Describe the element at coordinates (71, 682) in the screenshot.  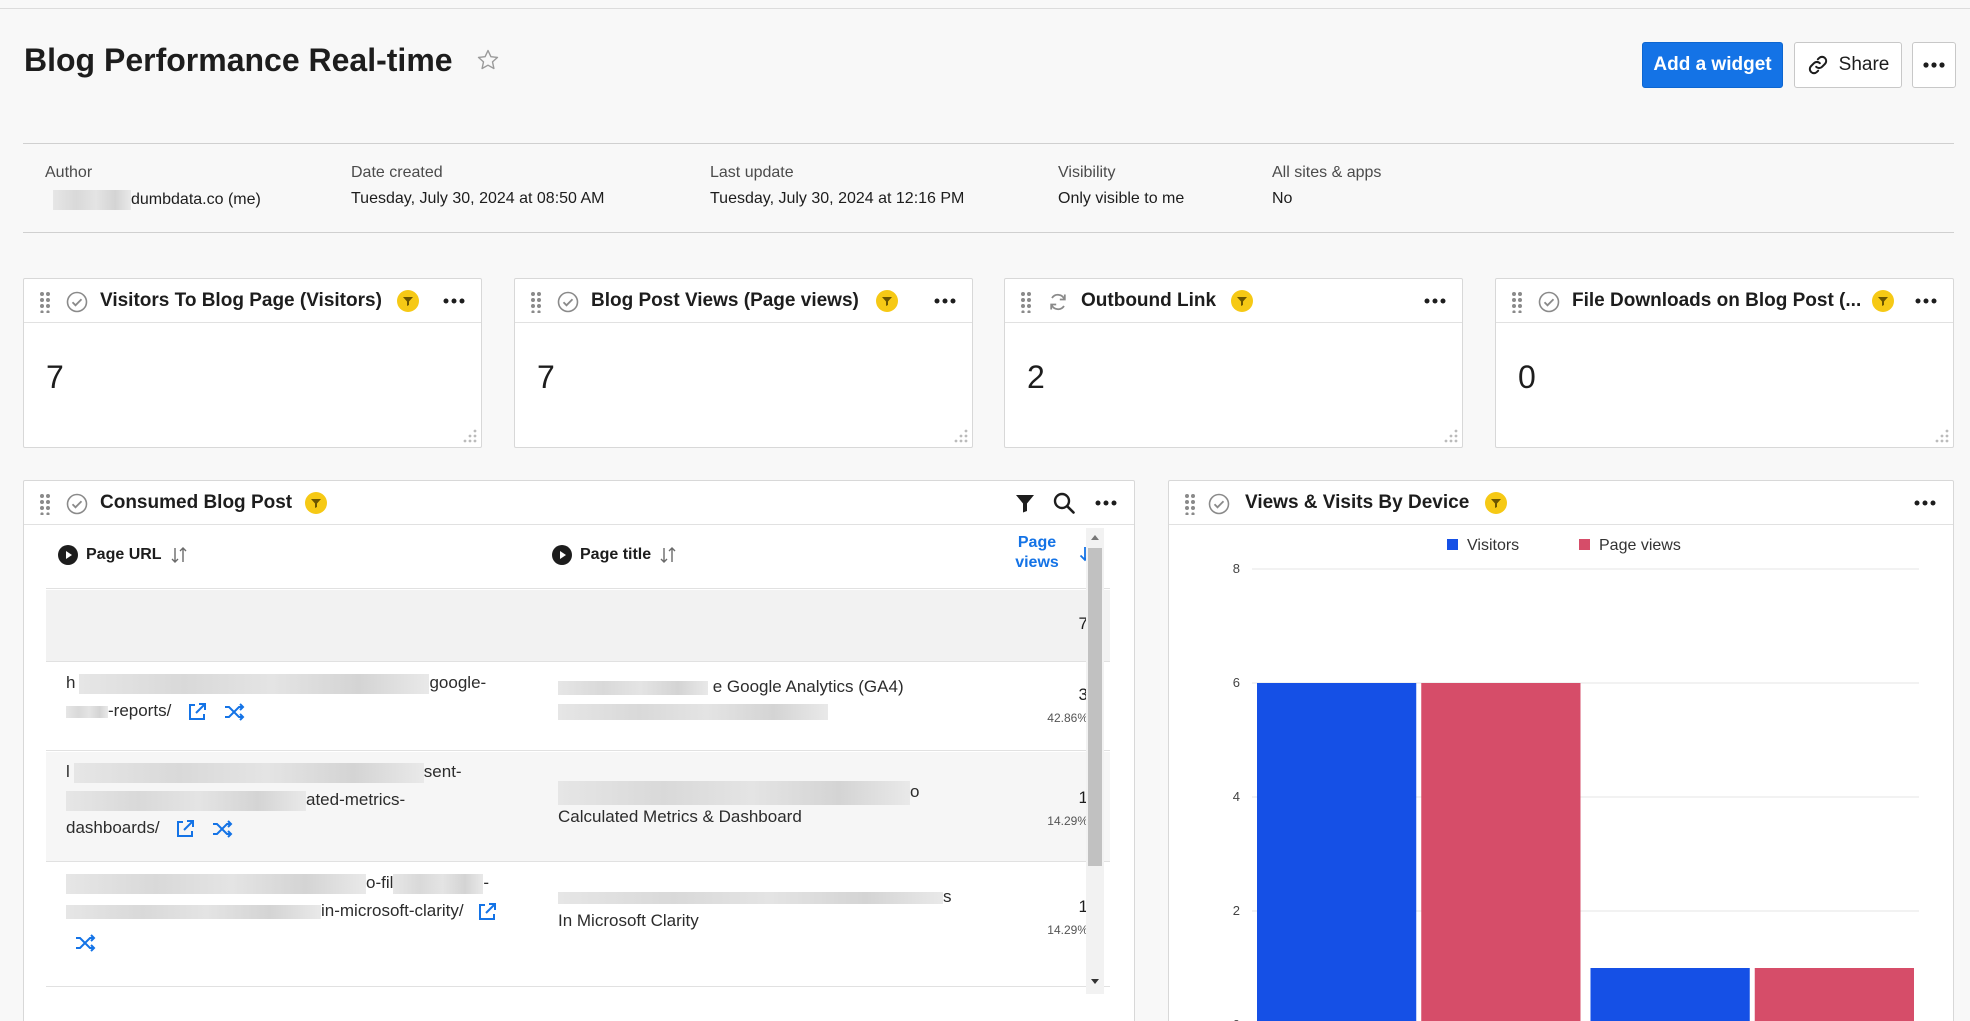
I see `url-text: h` at that location.